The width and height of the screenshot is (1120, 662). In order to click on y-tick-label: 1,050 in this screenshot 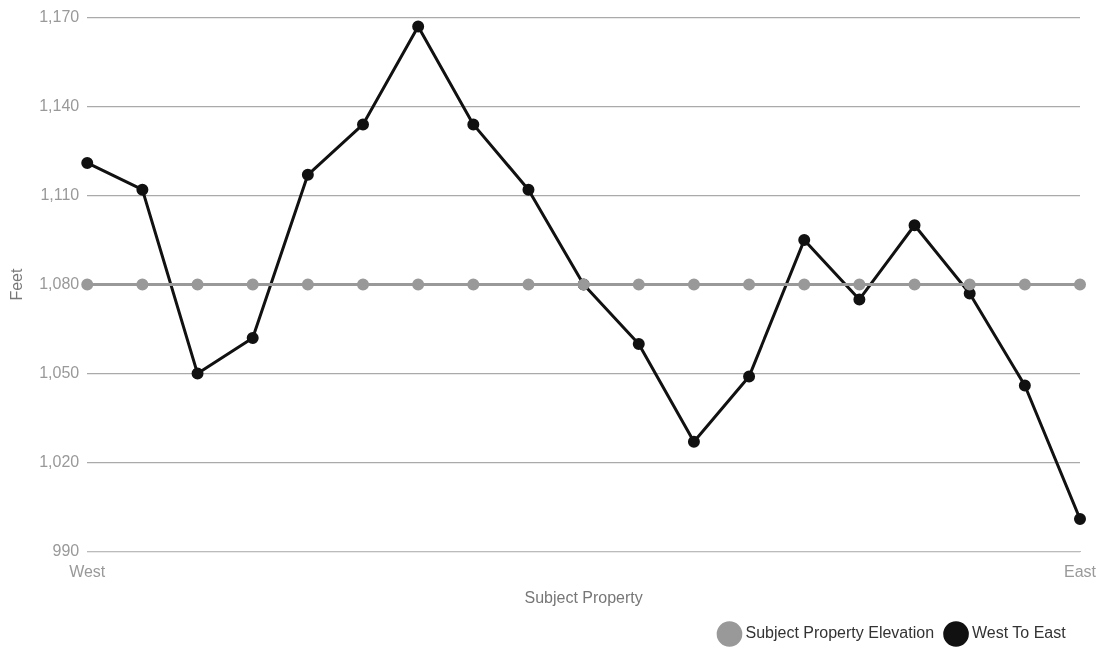, I will do `click(59, 373)`.